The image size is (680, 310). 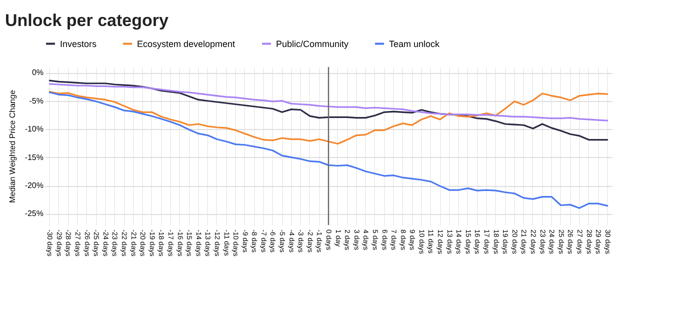 I want to click on y-tick-label: 0%, so click(x=38, y=73).